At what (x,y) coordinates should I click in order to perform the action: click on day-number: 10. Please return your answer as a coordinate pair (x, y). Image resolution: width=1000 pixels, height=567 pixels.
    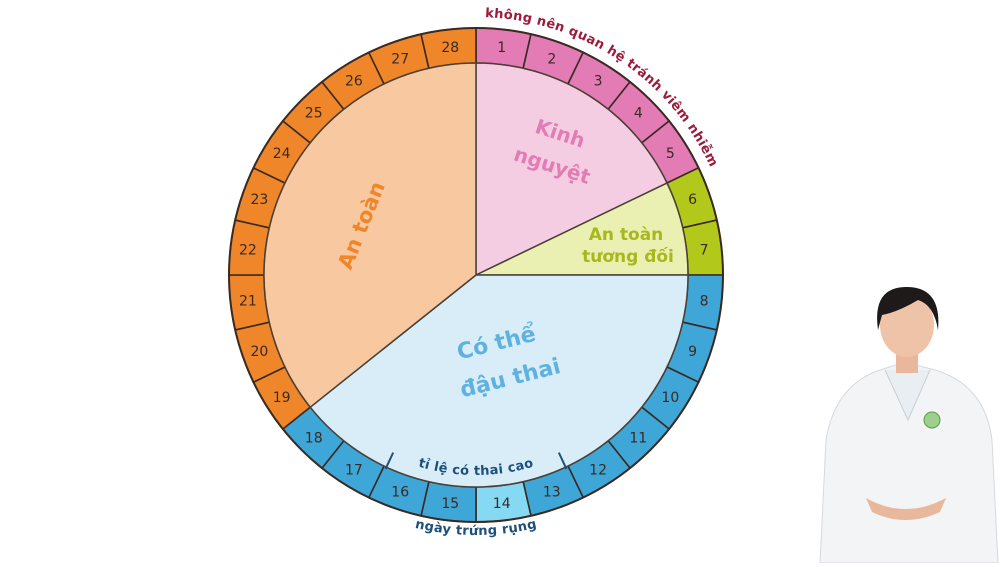
    Looking at the image, I should click on (670, 398).